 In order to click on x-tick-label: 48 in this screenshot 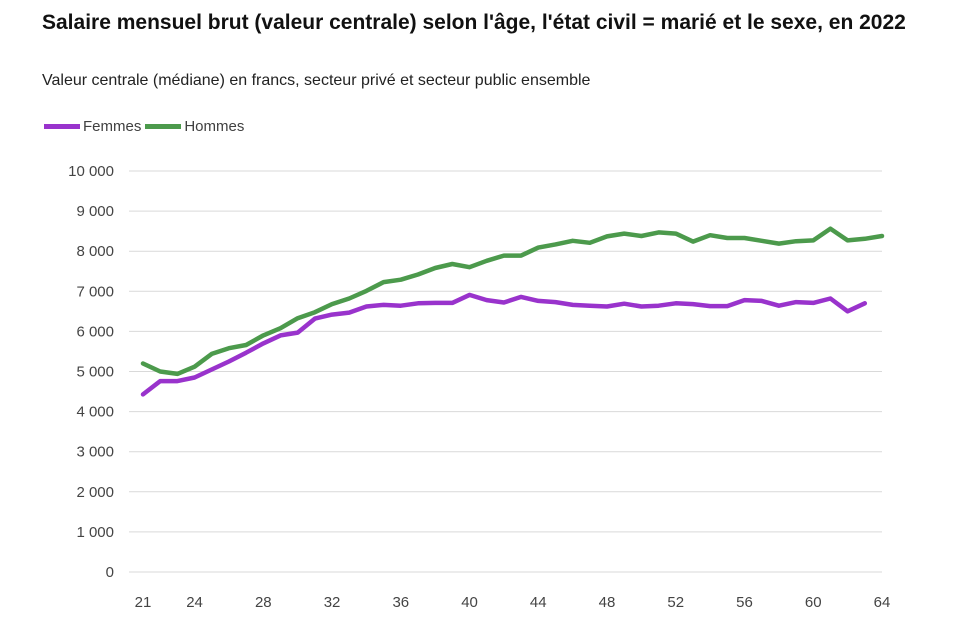, I will do `click(607, 602)`.